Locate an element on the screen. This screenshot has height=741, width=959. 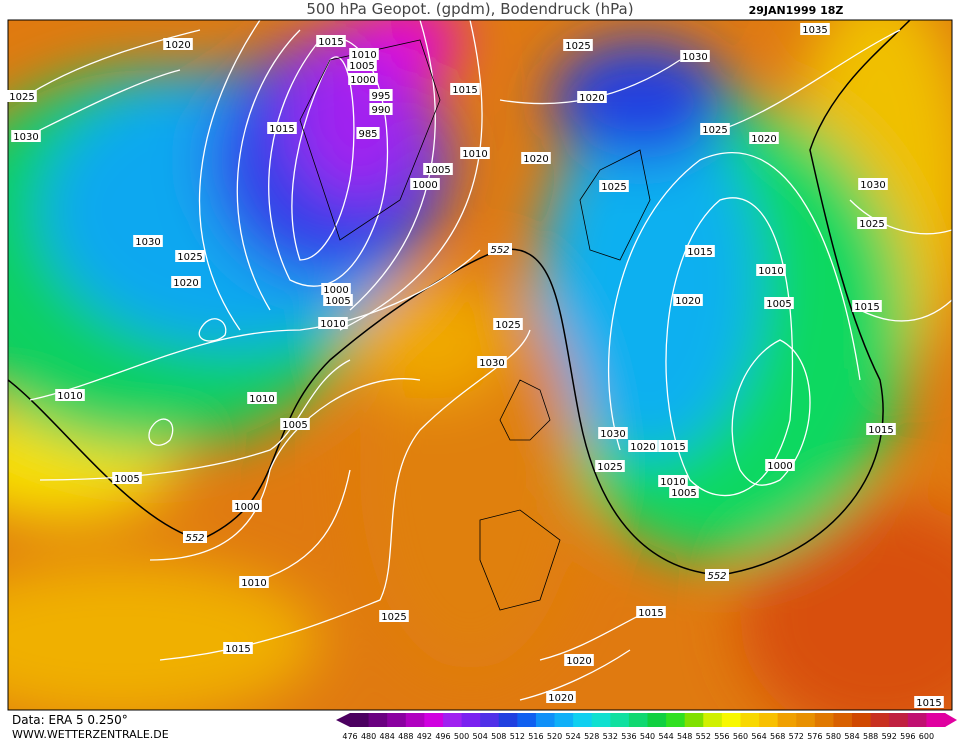
colorbar-label: 520 is located at coordinates (554, 736).